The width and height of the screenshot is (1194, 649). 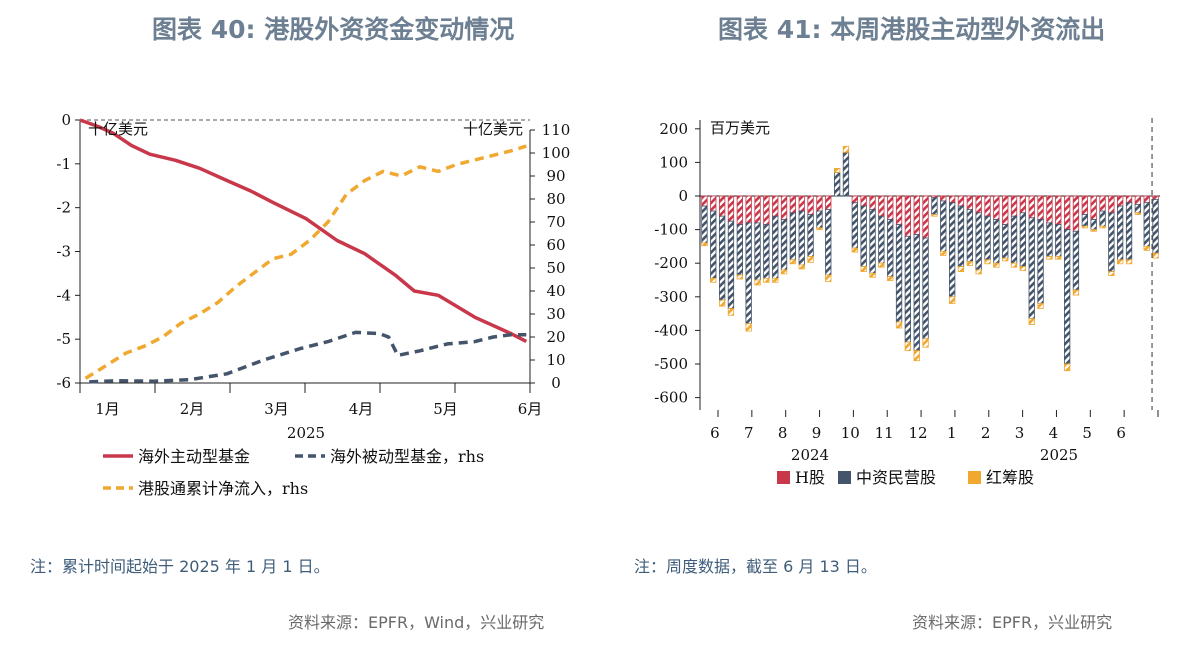 What do you see at coordinates (671, 297) in the screenshot?
I see `right-y-tick-label: -300` at bounding box center [671, 297].